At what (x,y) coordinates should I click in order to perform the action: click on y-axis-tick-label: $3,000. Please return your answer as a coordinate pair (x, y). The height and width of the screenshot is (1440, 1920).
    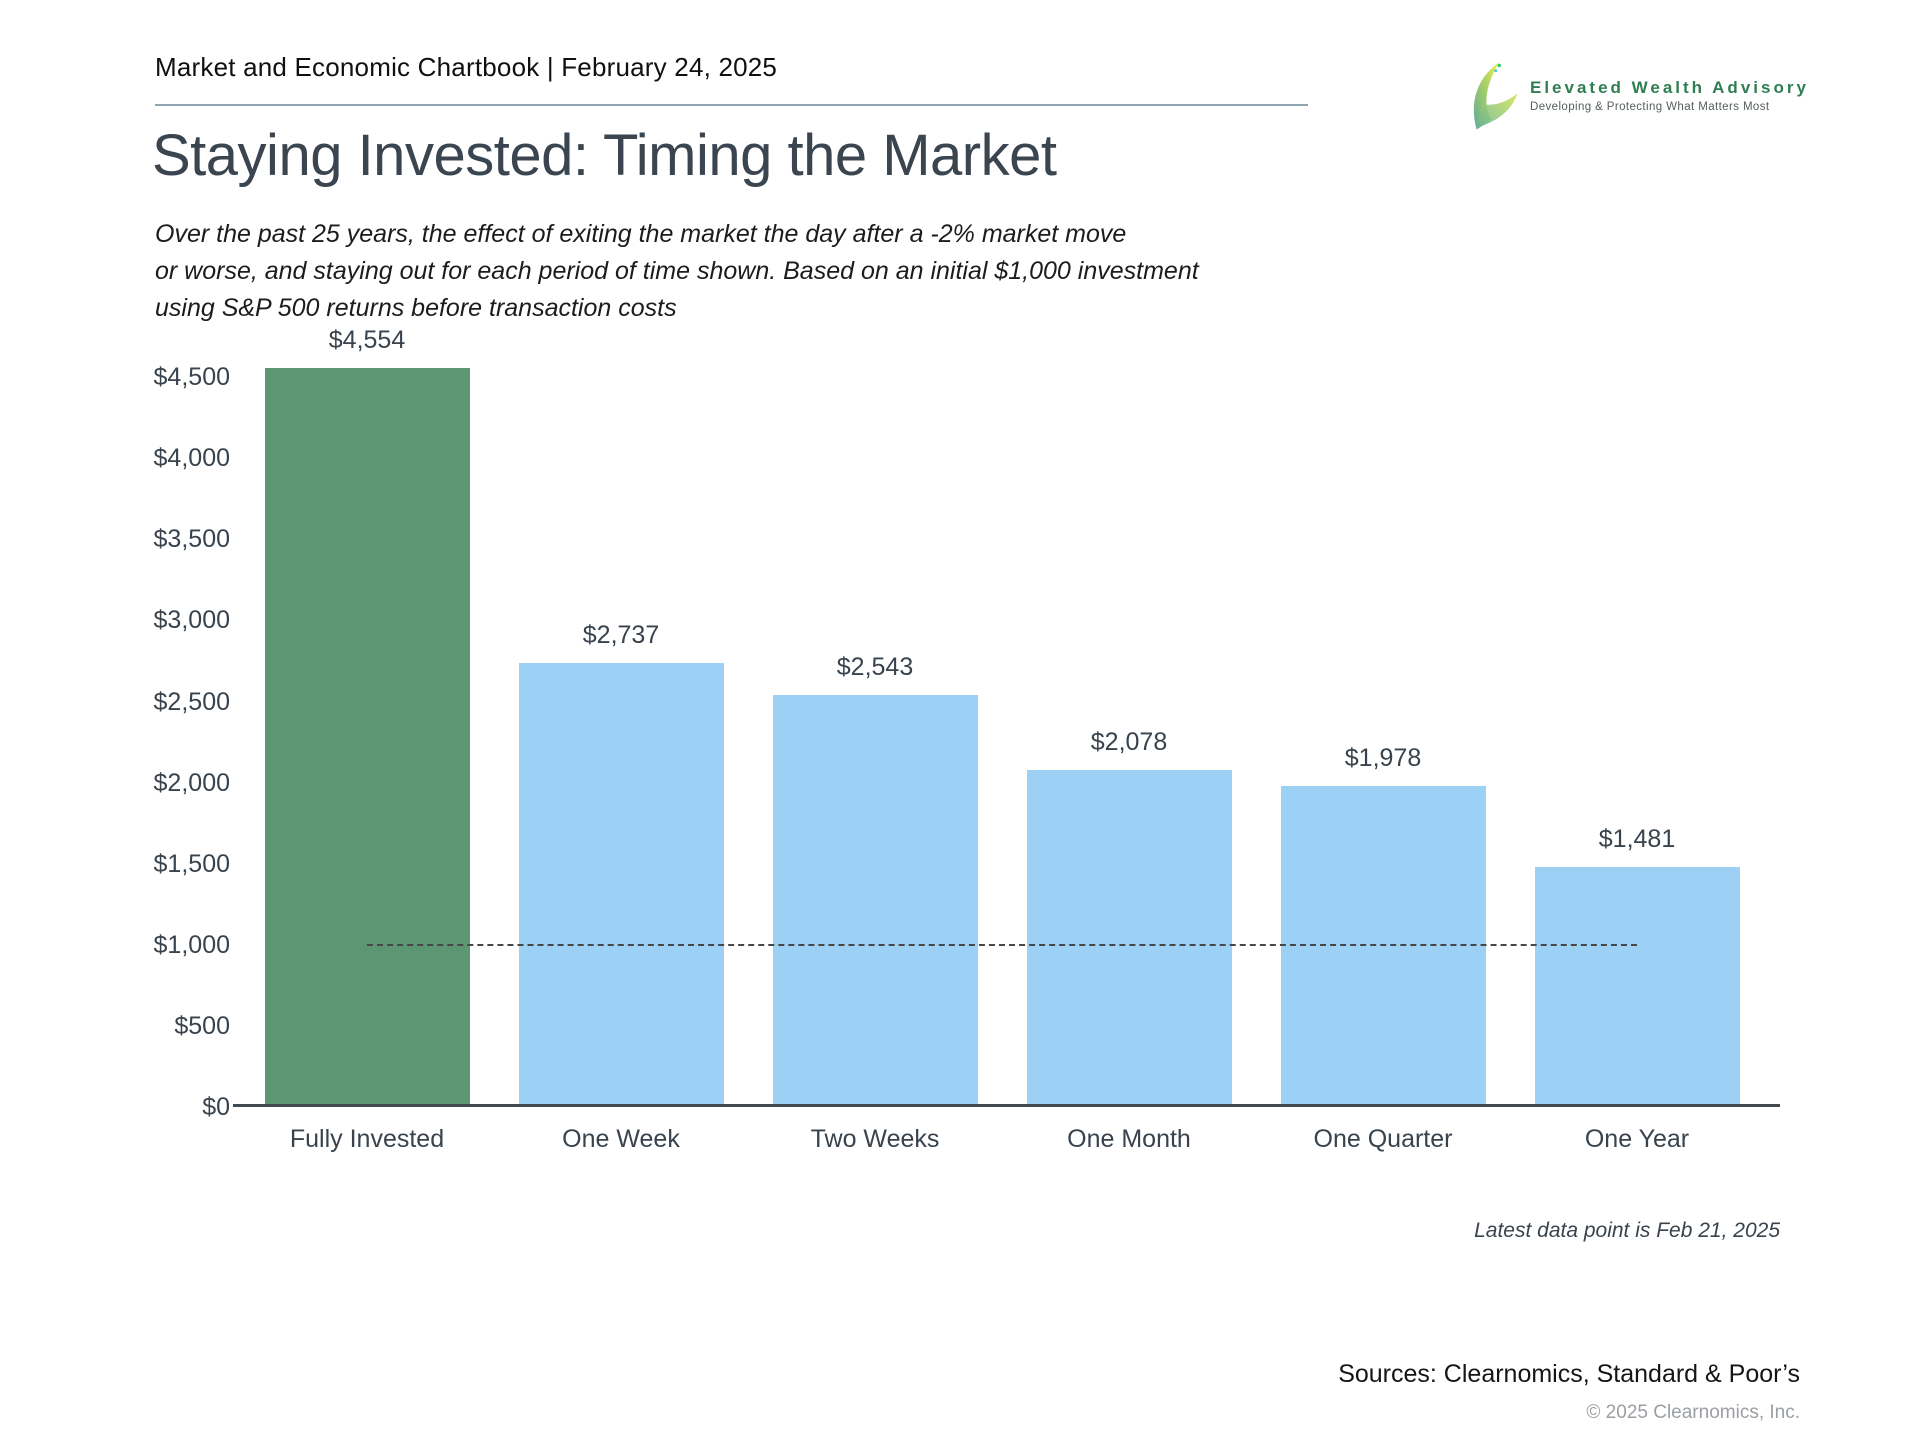
    Looking at the image, I should click on (191, 620).